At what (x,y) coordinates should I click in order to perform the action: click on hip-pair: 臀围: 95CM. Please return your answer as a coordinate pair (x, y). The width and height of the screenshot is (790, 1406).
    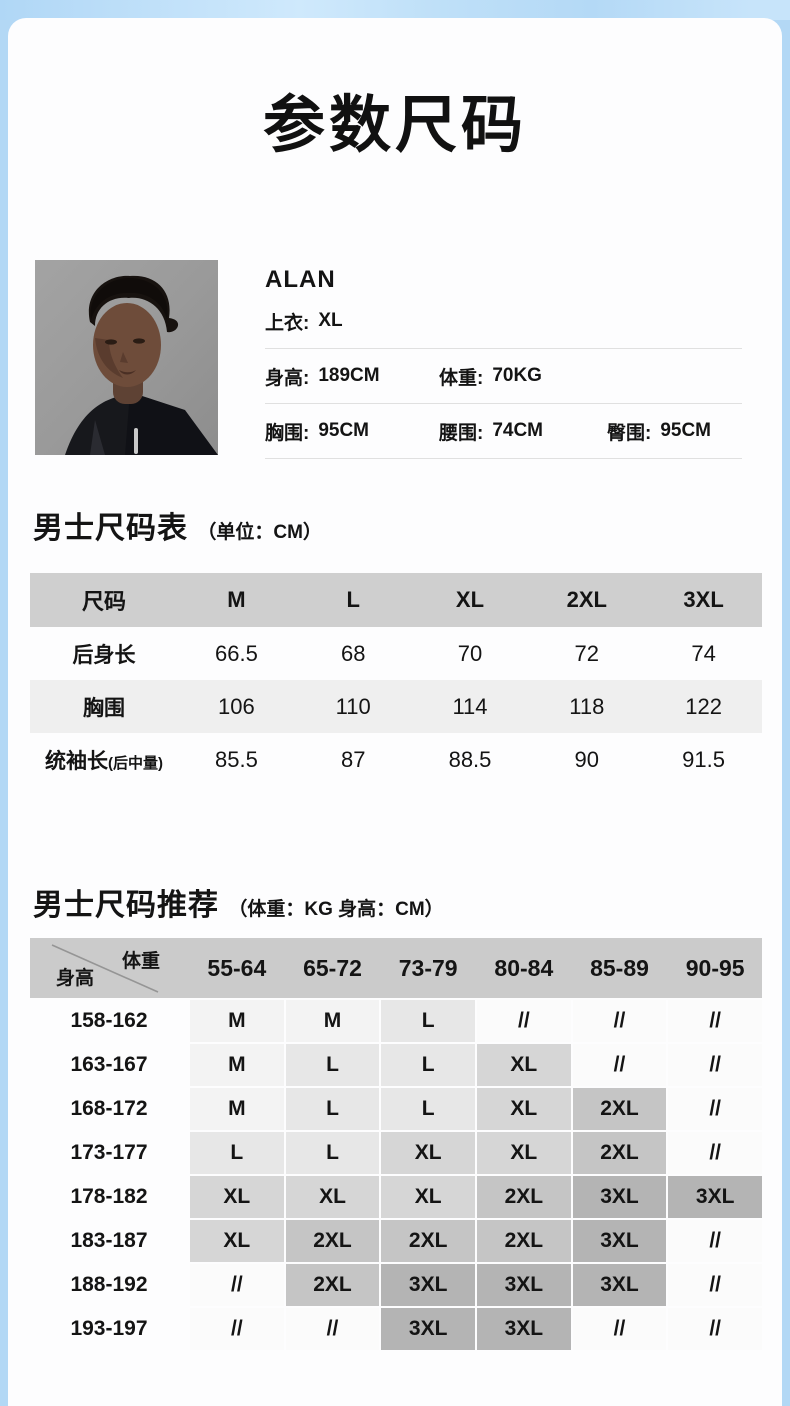
    Looking at the image, I should click on (659, 431).